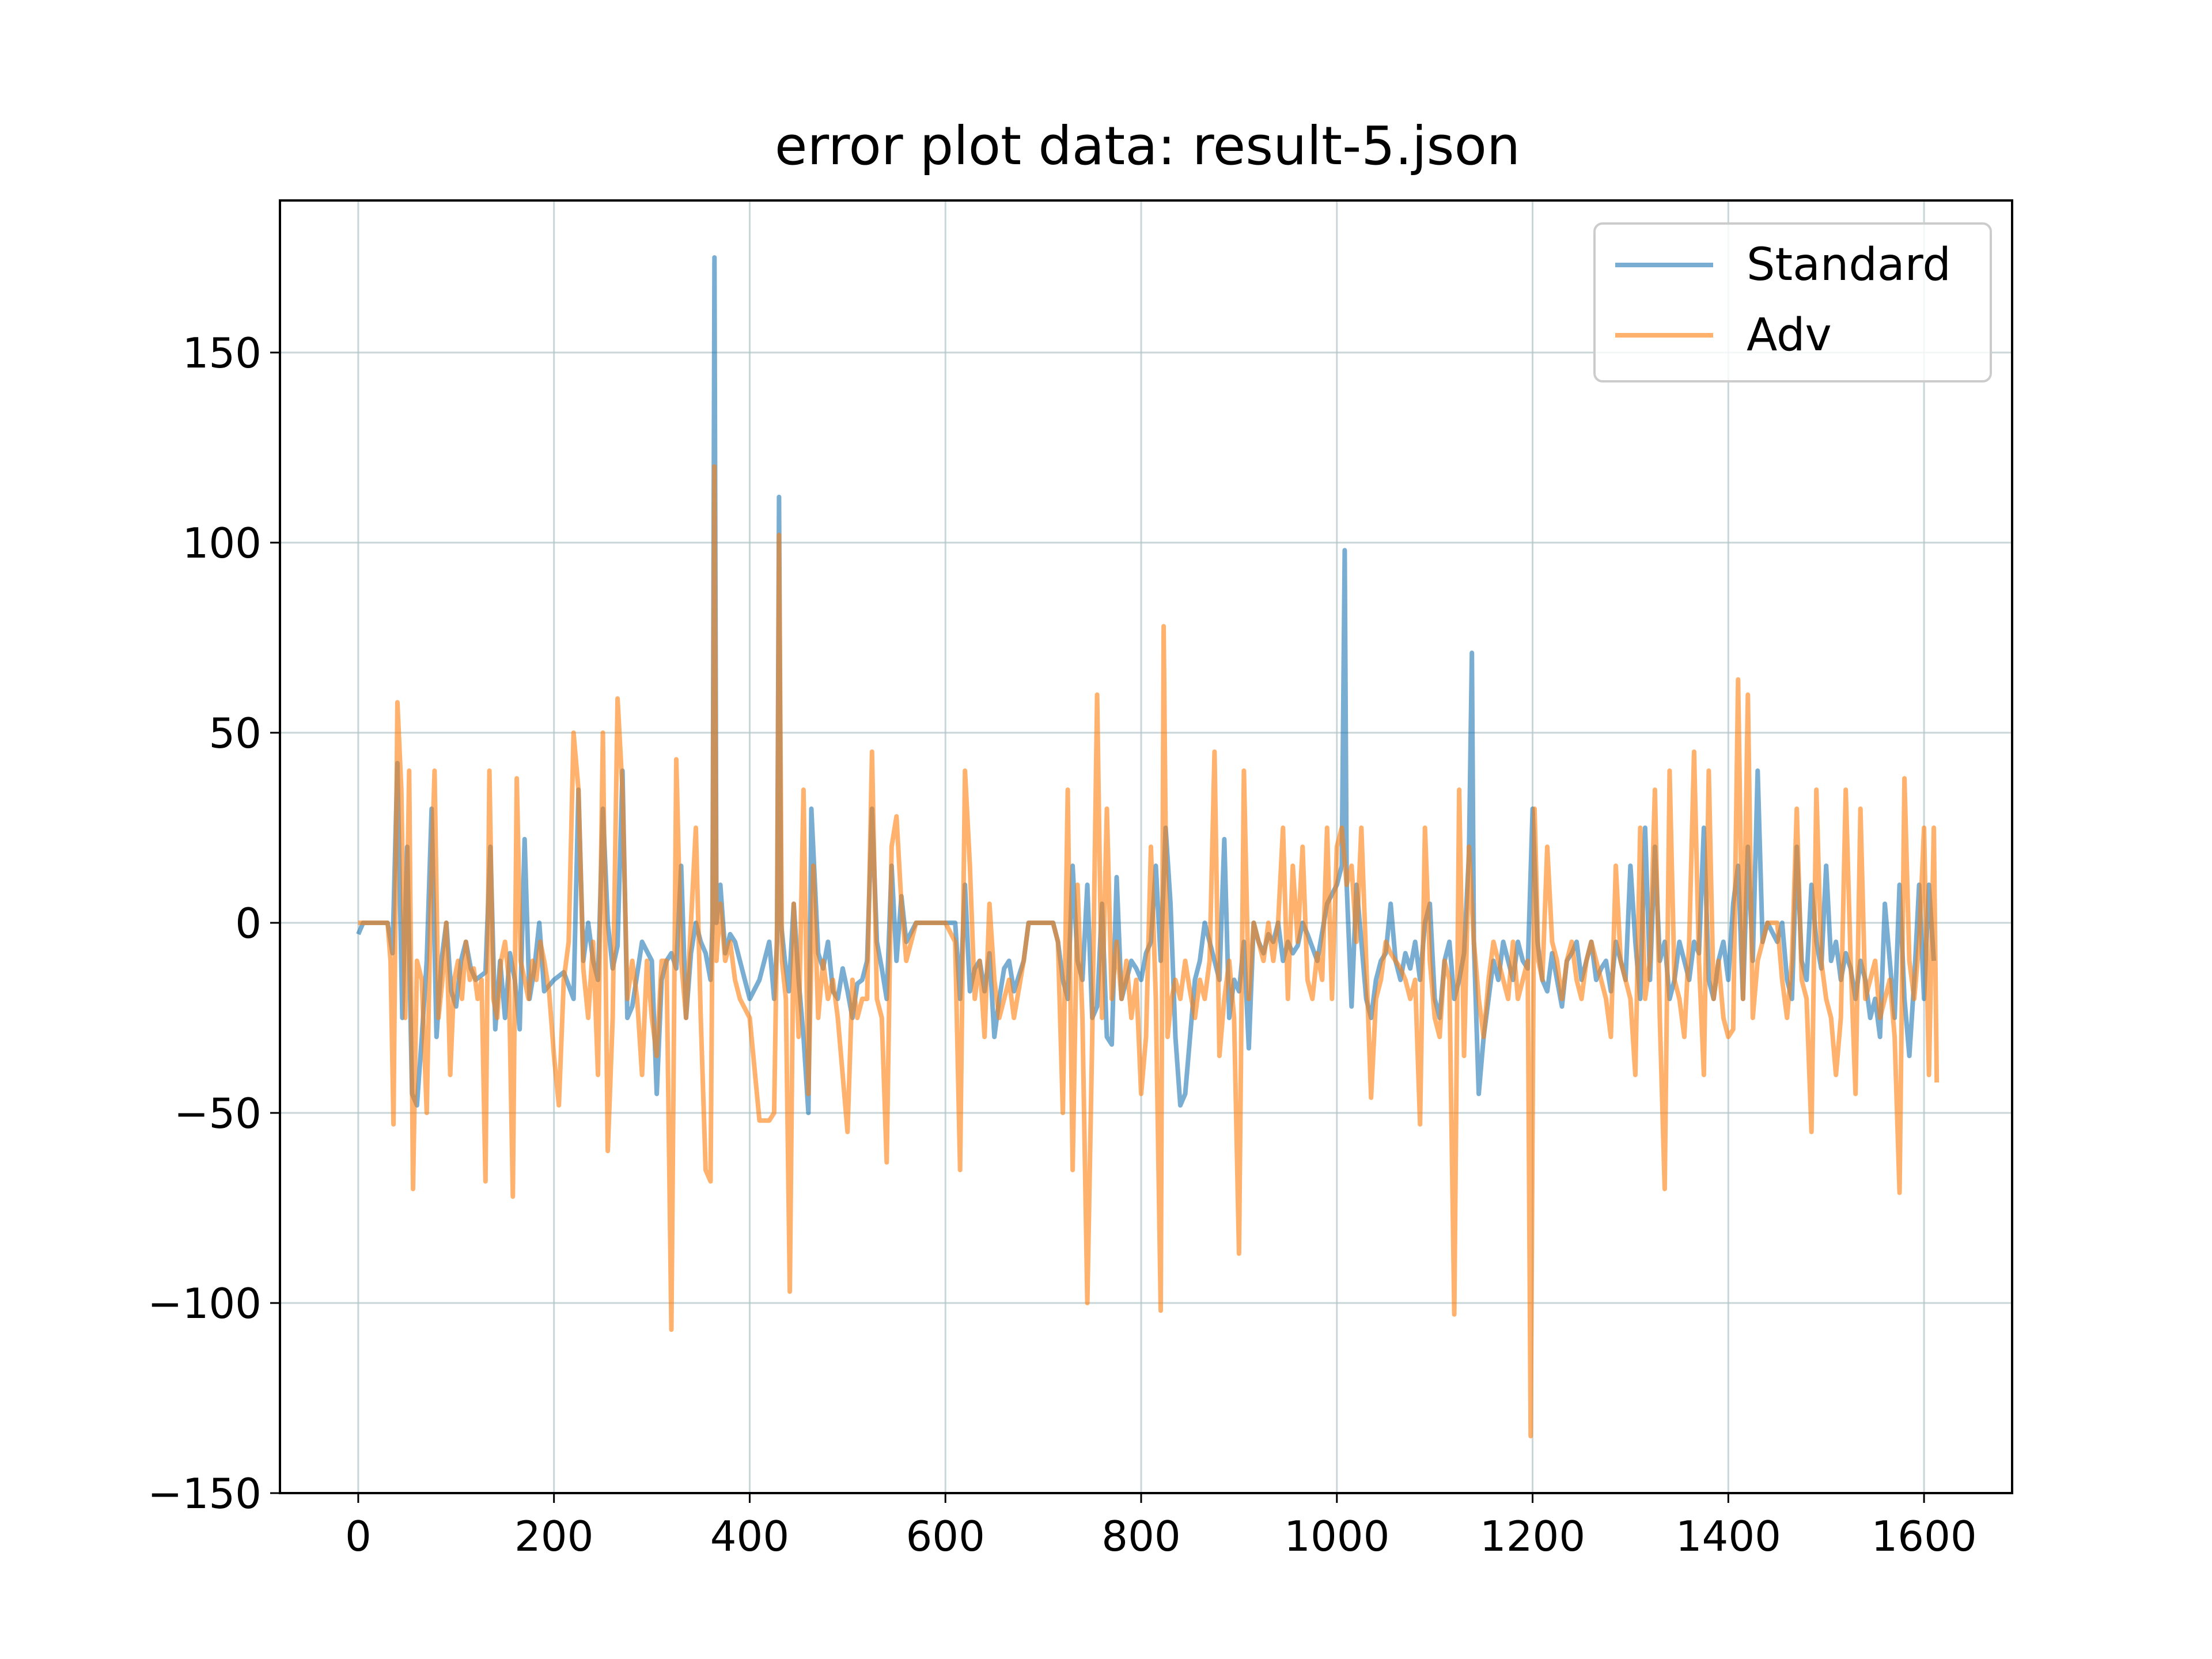 This screenshot has height=1659, width=2212. Describe the element at coordinates (235, 733) in the screenshot. I see `y-tick-label: 50` at that location.